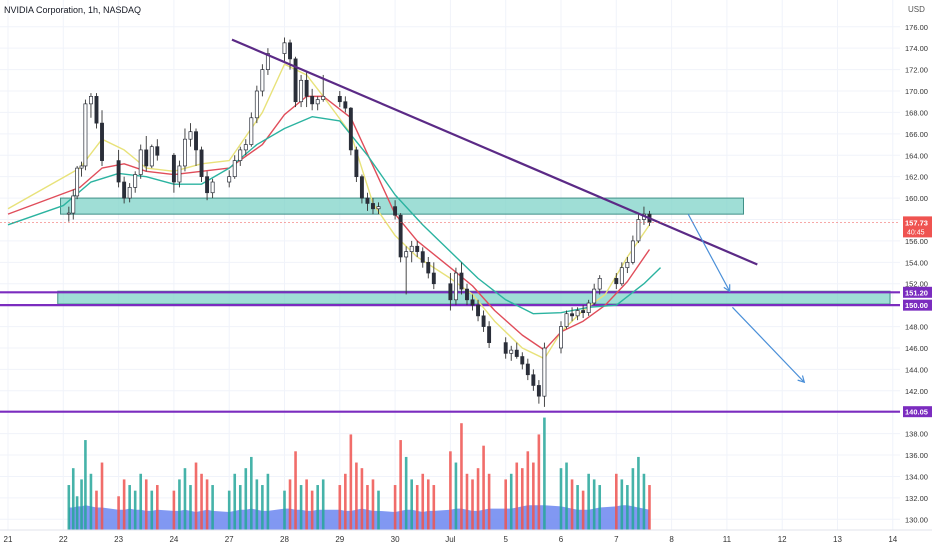 This screenshot has width=932, height=555. Describe the element at coordinates (671, 539) in the screenshot. I see `time-tick-label: 8` at that location.